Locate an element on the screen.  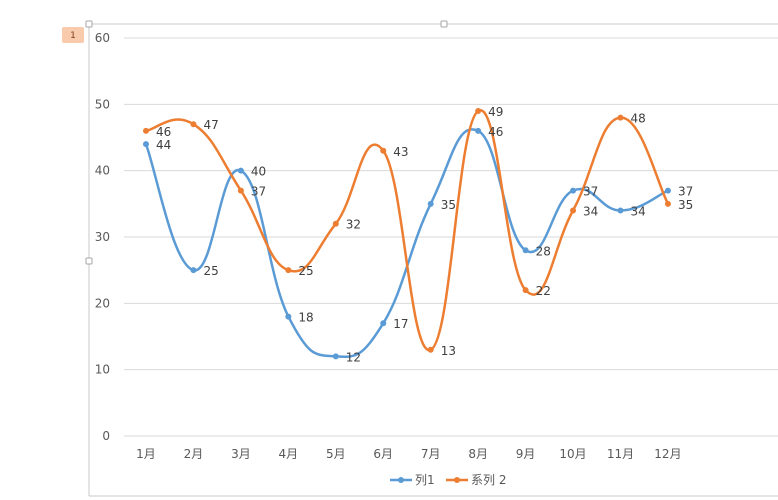
series-1-data-label: 18 is located at coordinates (305, 318).